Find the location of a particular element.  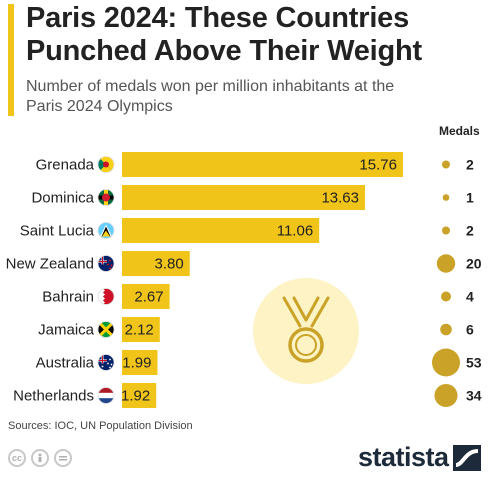

bar-new-zealand is located at coordinates (156, 263).